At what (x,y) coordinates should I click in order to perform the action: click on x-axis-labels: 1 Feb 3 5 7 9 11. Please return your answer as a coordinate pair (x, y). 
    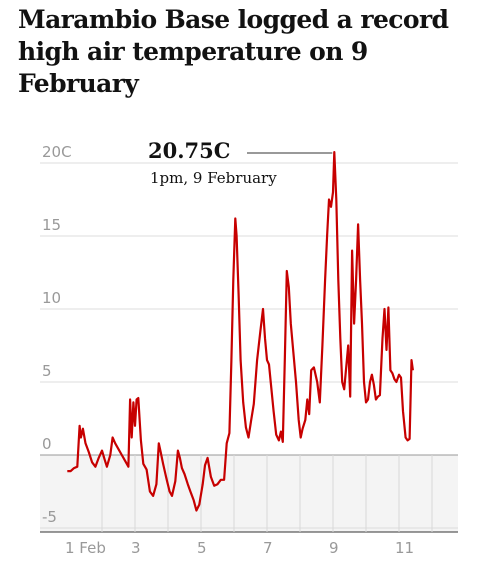
    Looking at the image, I should click on (239, 548).